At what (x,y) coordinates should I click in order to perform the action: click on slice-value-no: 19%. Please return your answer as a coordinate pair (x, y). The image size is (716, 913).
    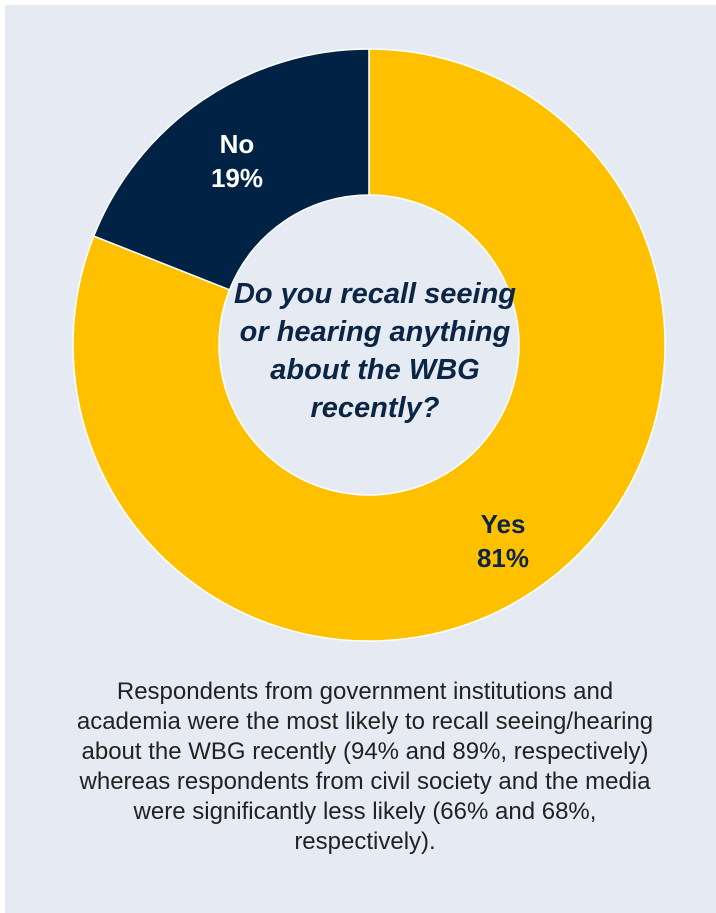
    Looking at the image, I should click on (237, 178).